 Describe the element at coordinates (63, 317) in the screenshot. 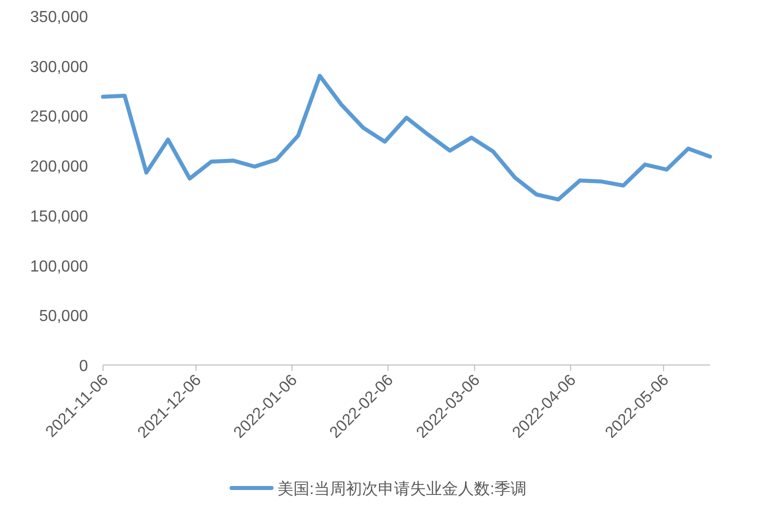

I see `y-tick-label: 50,000` at that location.